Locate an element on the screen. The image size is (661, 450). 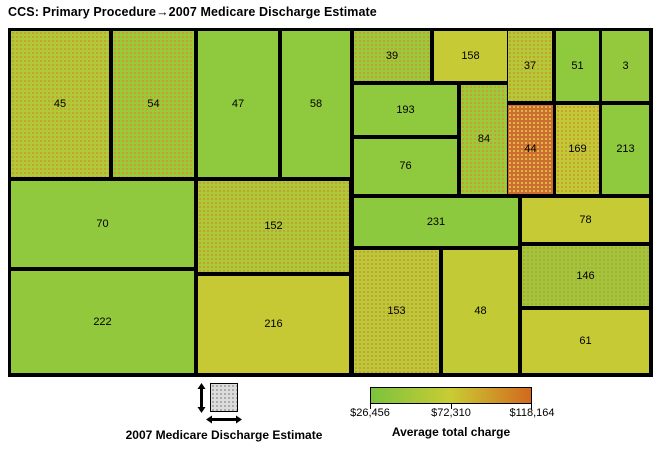
treemap-cell-222: 222 is located at coordinates (102, 322).